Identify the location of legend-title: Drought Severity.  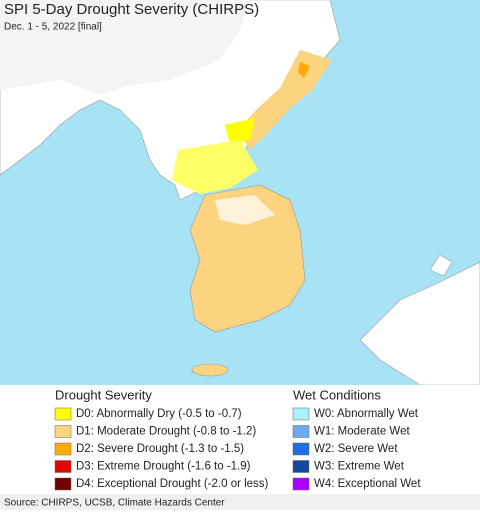
(103, 394).